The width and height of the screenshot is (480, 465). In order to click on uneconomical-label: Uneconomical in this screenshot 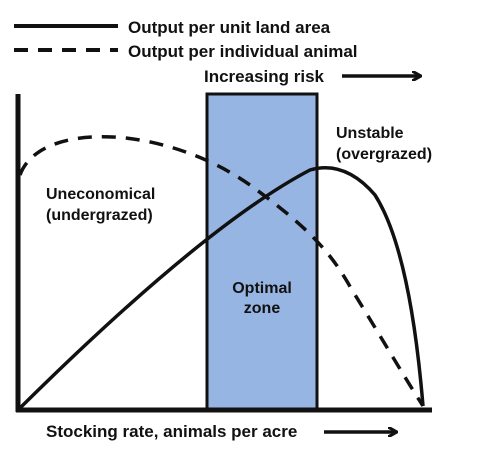, I will do `click(100, 194)`.